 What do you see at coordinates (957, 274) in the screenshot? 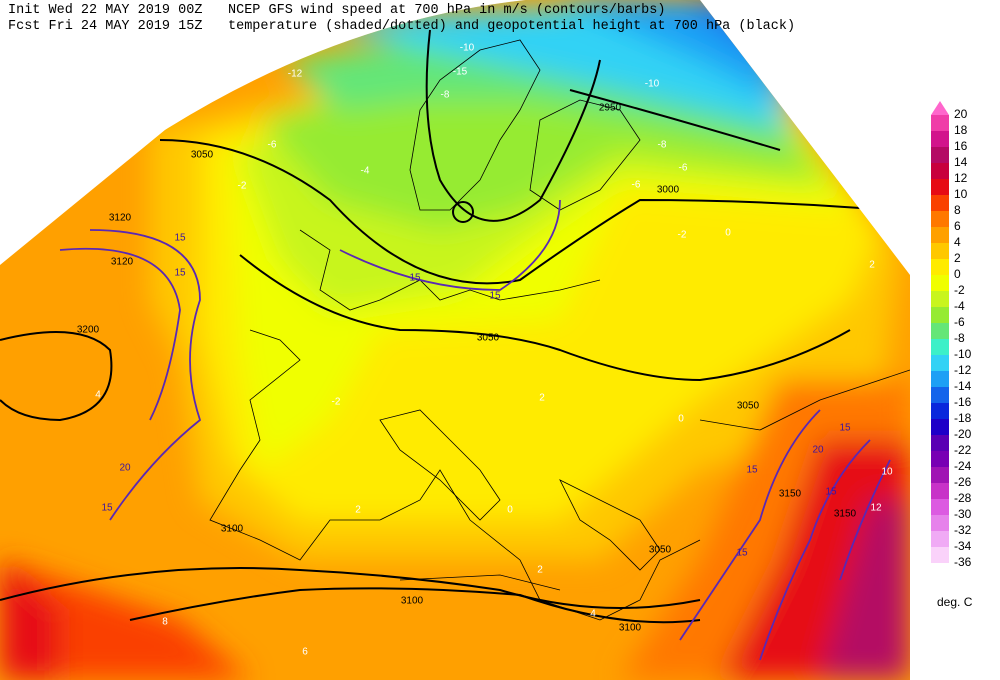
I see `colorbar-label: 0` at bounding box center [957, 274].